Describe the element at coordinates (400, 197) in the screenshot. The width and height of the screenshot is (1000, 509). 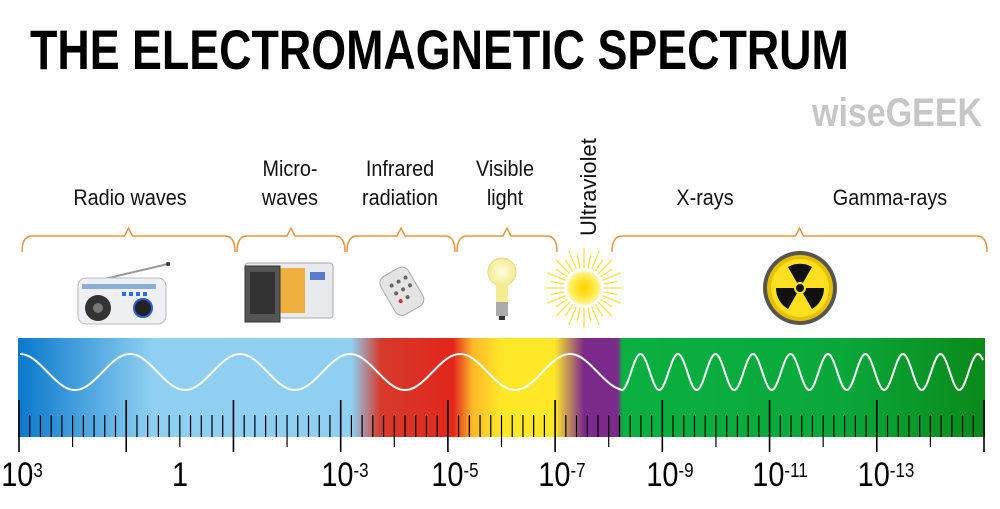
I see `label-infrared-2: radiation` at that location.